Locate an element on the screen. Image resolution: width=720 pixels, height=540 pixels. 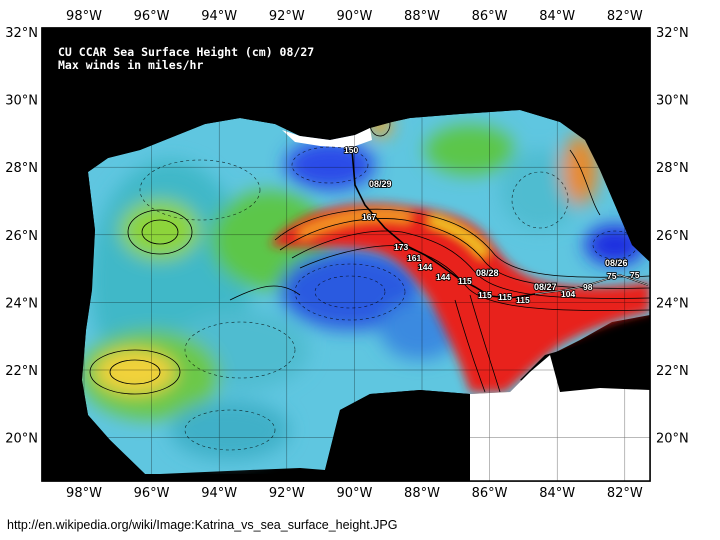
latitude-label-left: 30°N is located at coordinates (21, 101).